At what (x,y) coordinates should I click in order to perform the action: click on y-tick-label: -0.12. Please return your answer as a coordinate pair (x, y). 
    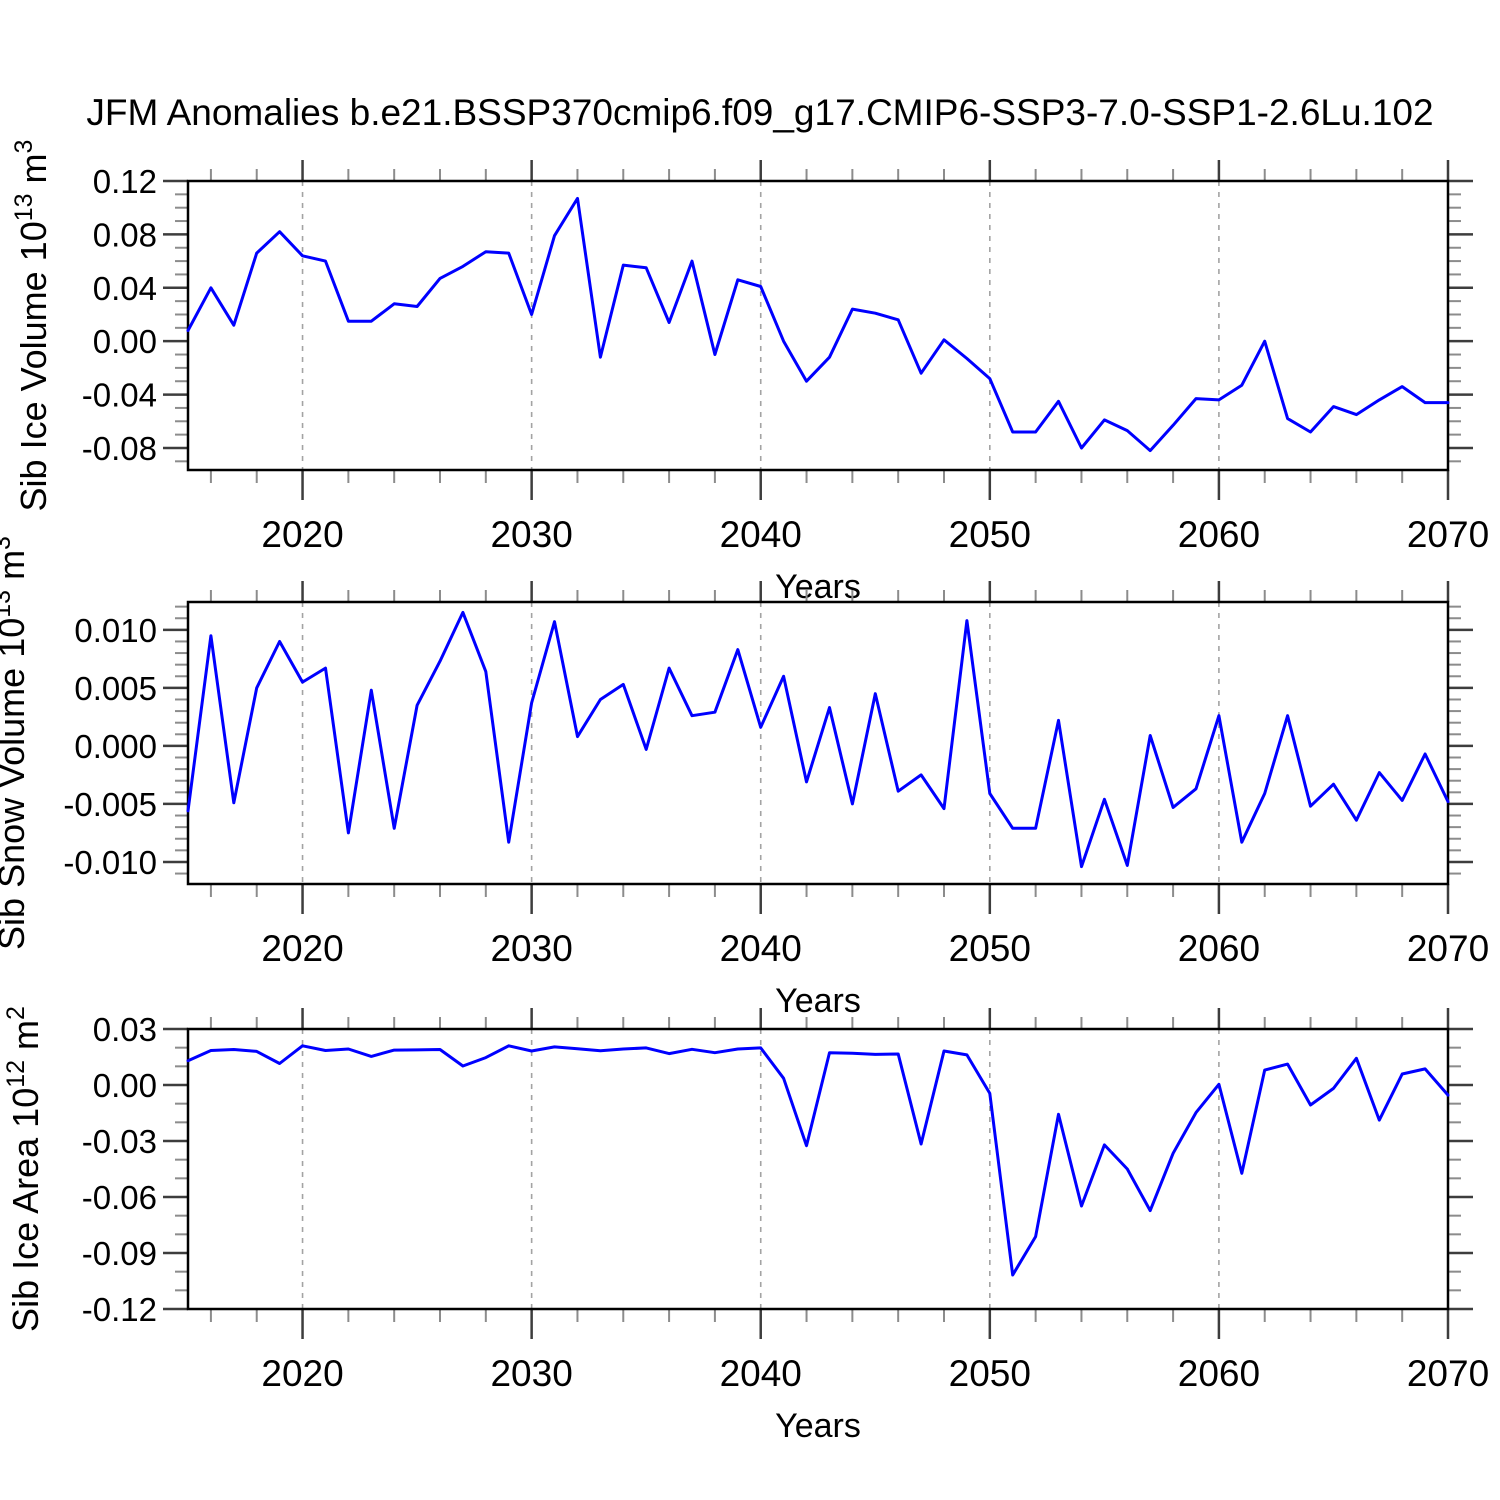
    Looking at the image, I should click on (119, 1309).